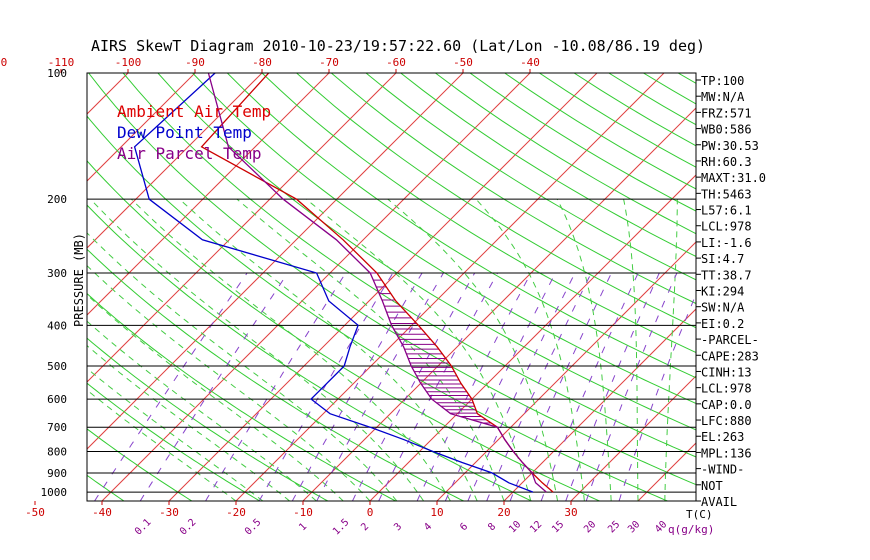 The image size is (870, 560). I want to click on mixing-ratio-label: 0.1, so click(143, 527).